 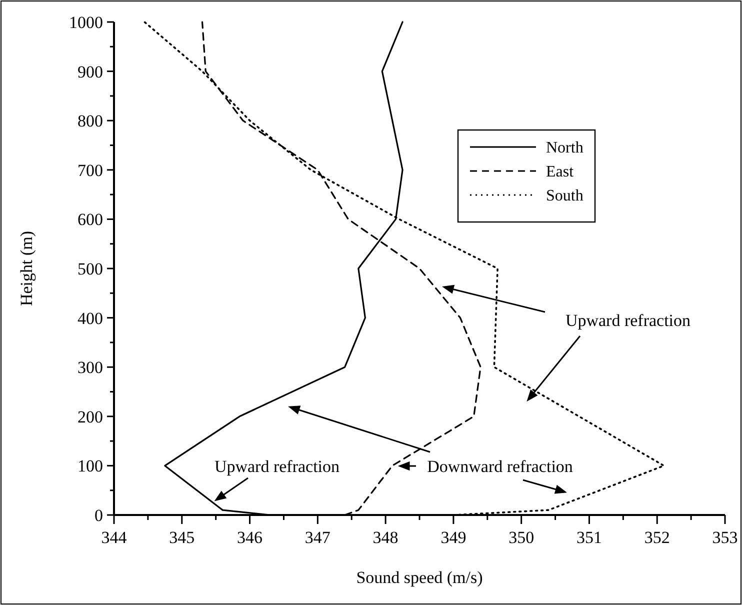 I want to click on y-tick-label: 700, so click(x=90, y=170).